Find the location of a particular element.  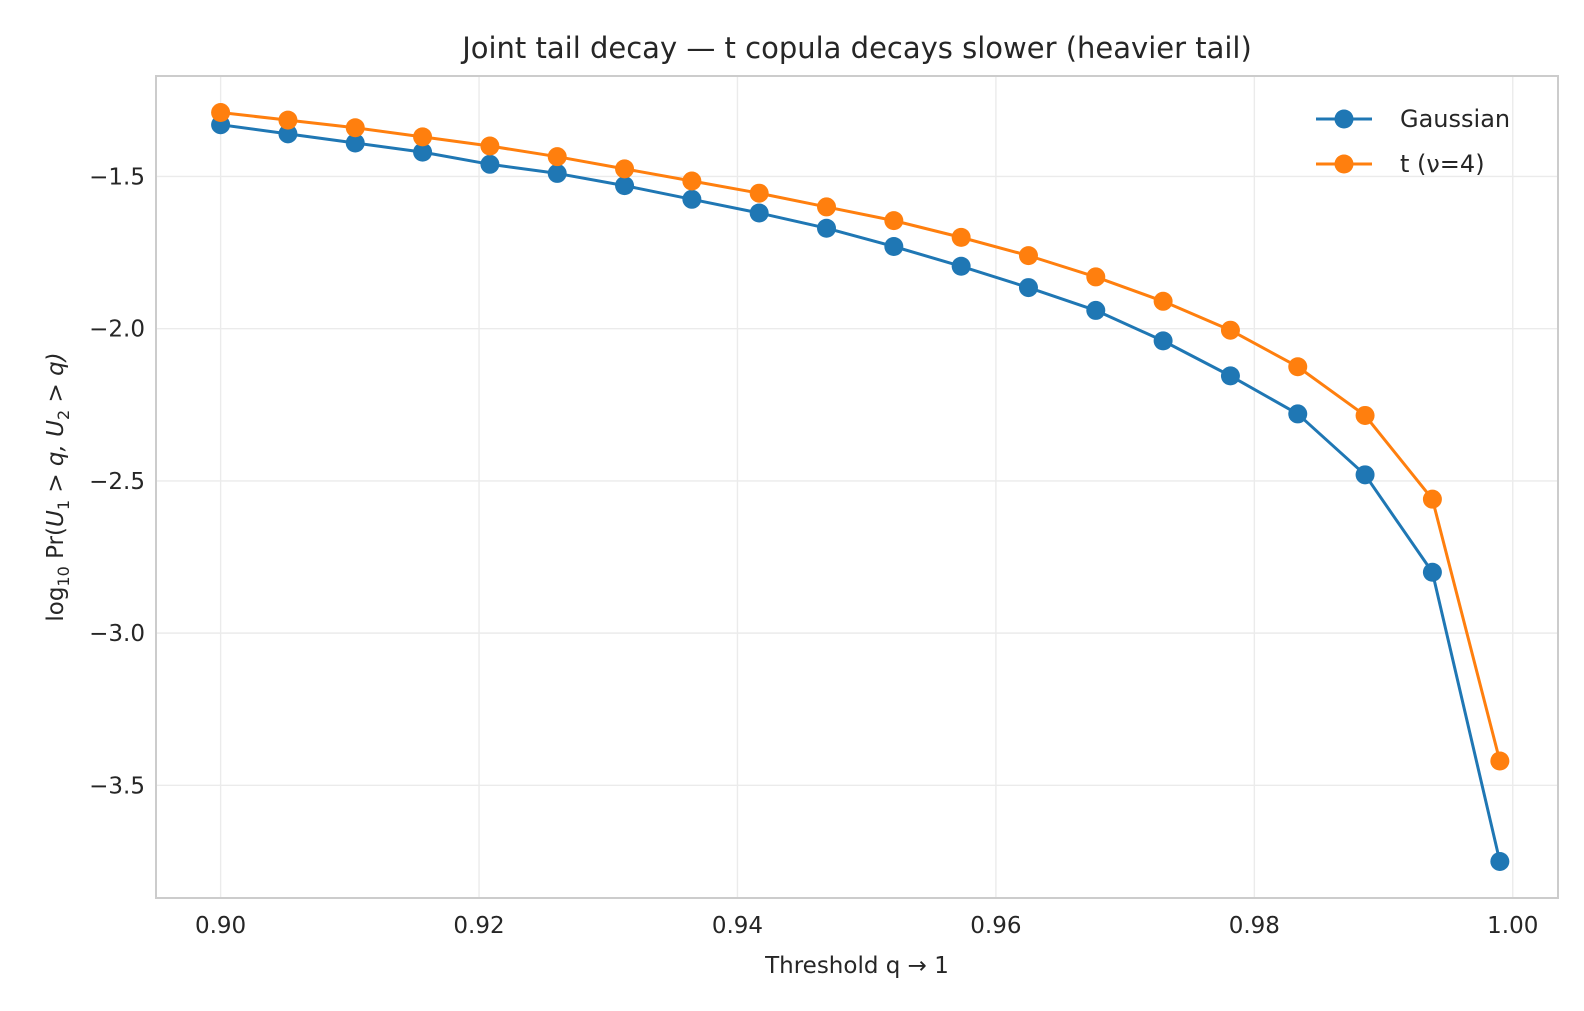

x-tick-label: 0.90 is located at coordinates (220, 926).